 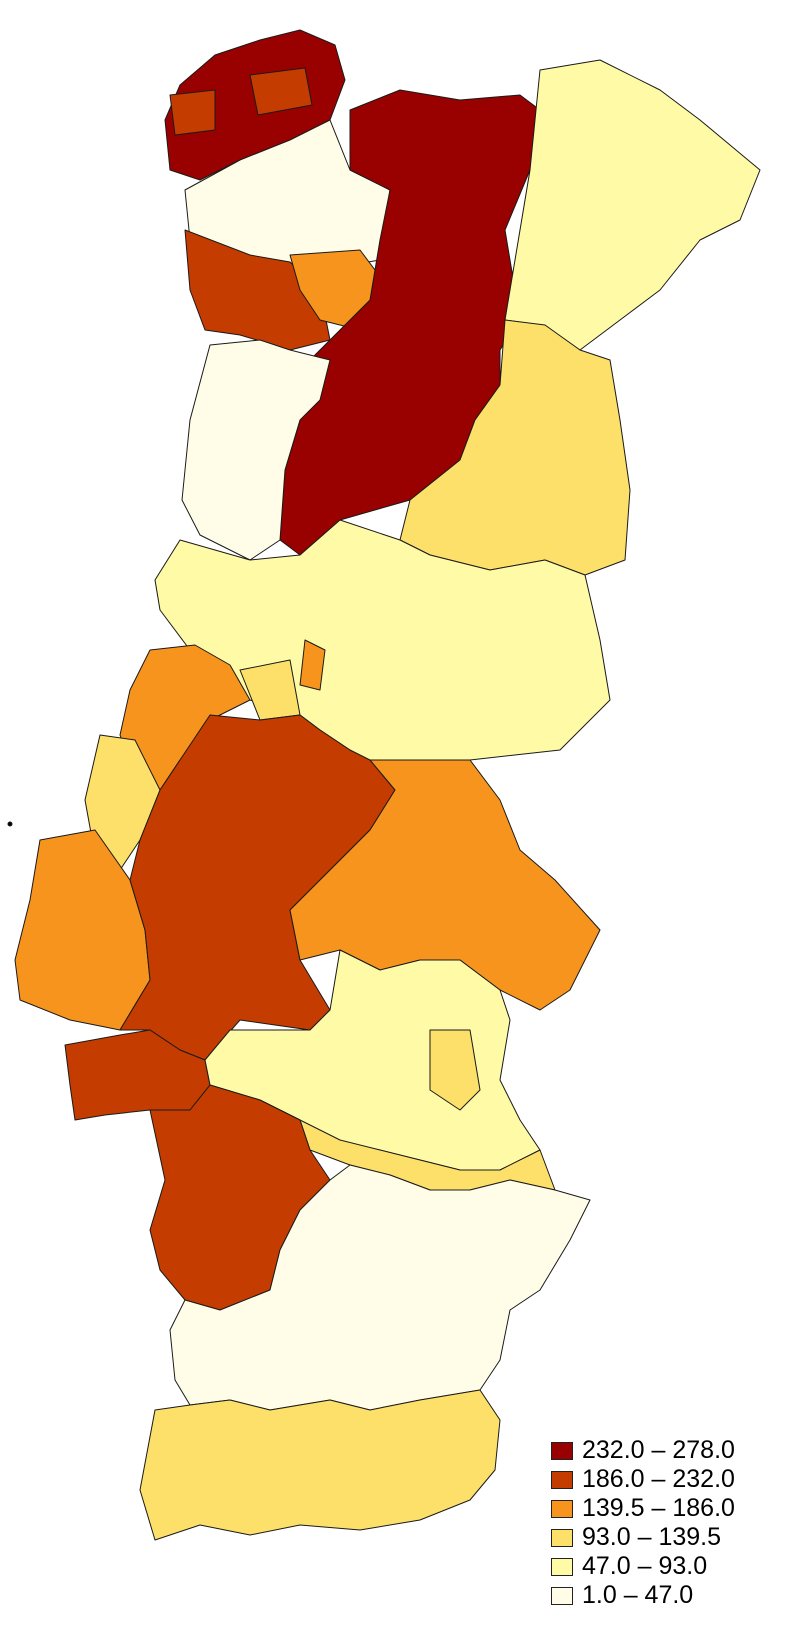 I want to click on region-alentejo-gold-east, so click(x=455, y=1070).